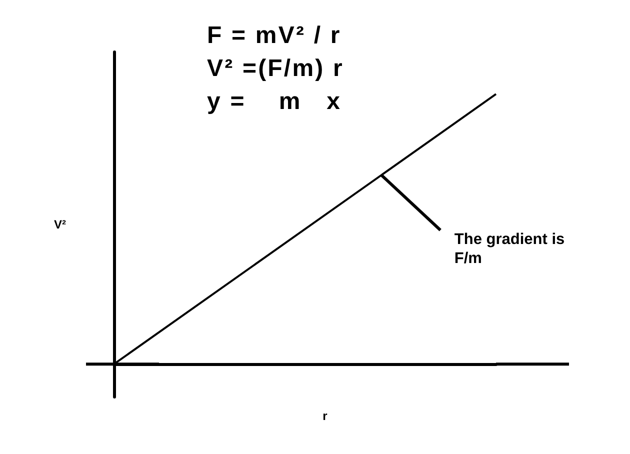 The height and width of the screenshot is (454, 630). I want to click on y-axis-title: V², so click(60, 225).